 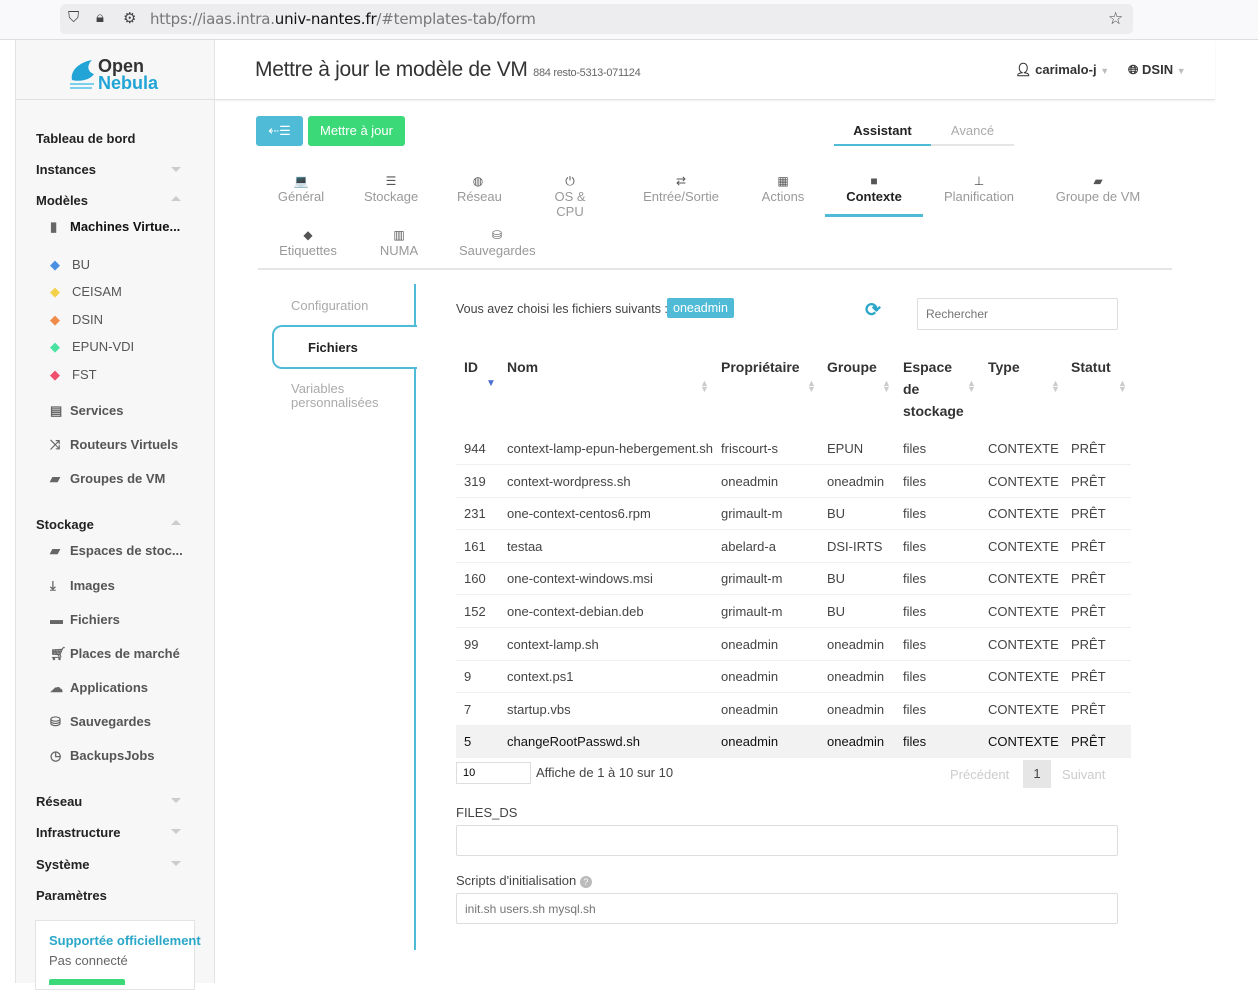 What do you see at coordinates (415, 305) in the screenshot?
I see `subtab-border` at bounding box center [415, 305].